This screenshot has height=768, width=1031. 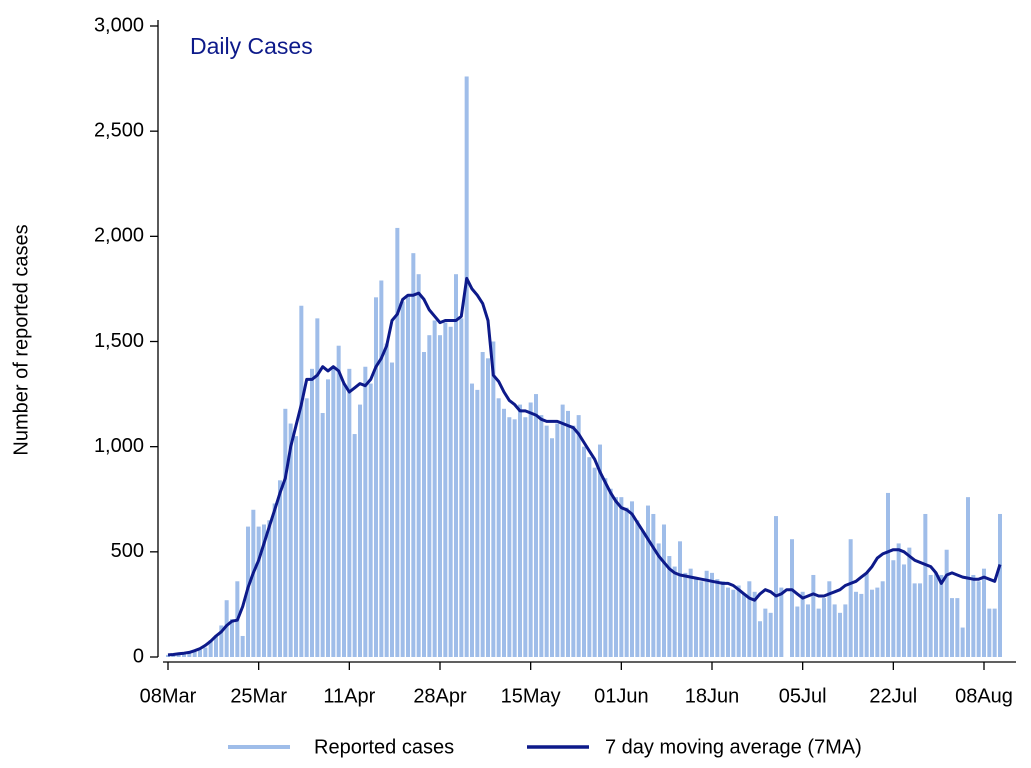 I want to click on x-tick-label: 01Jun, so click(x=621, y=696).